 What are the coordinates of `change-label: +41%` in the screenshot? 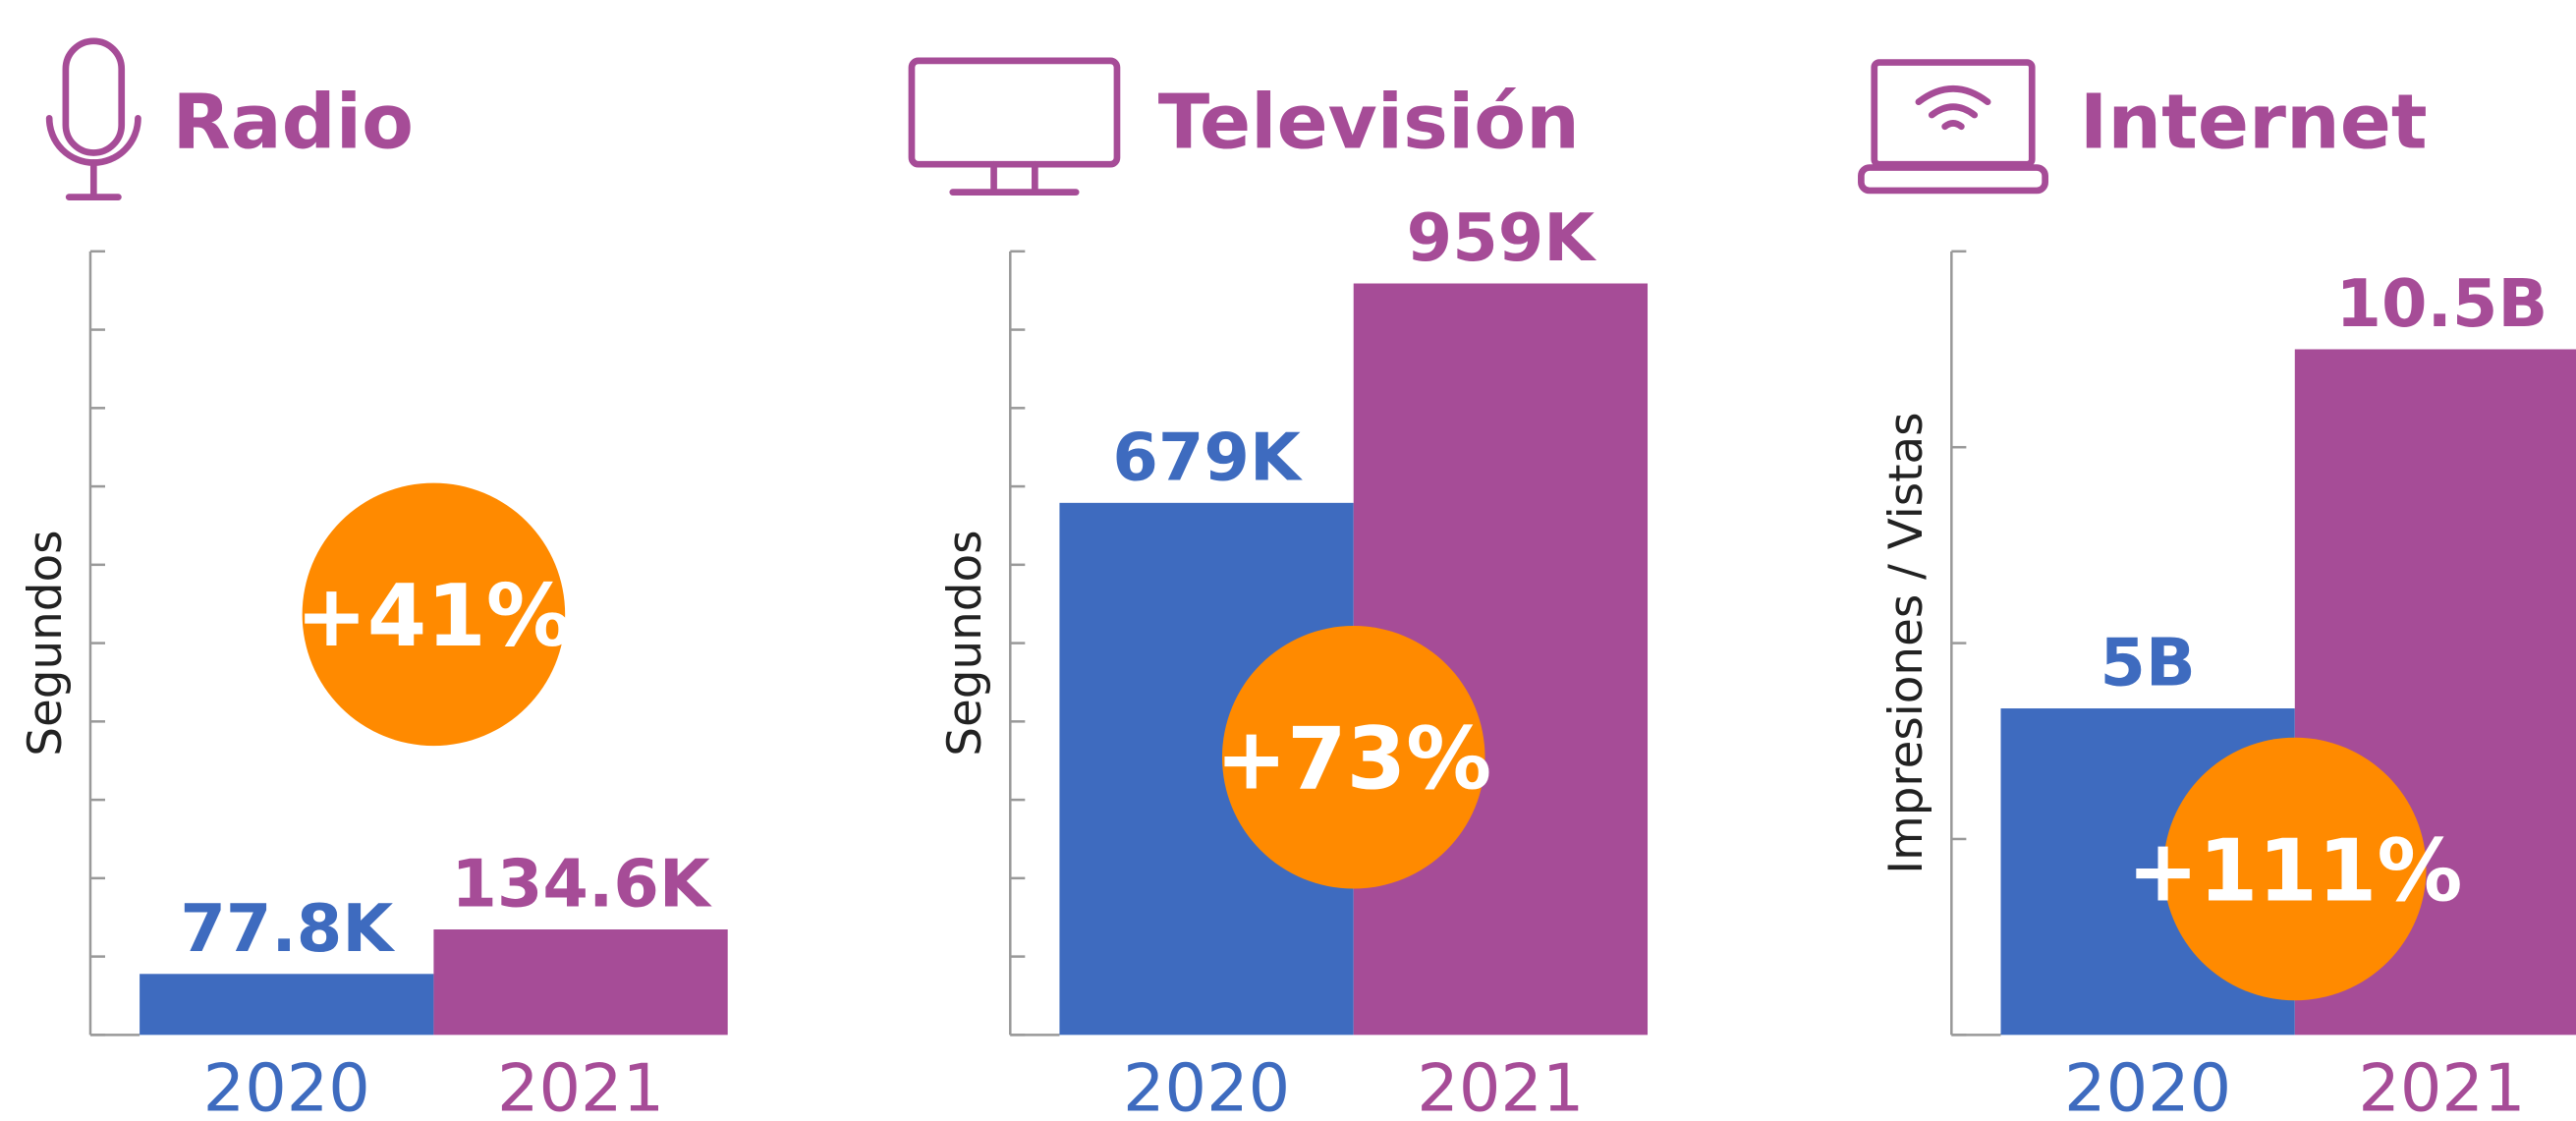 It's located at (434, 616).